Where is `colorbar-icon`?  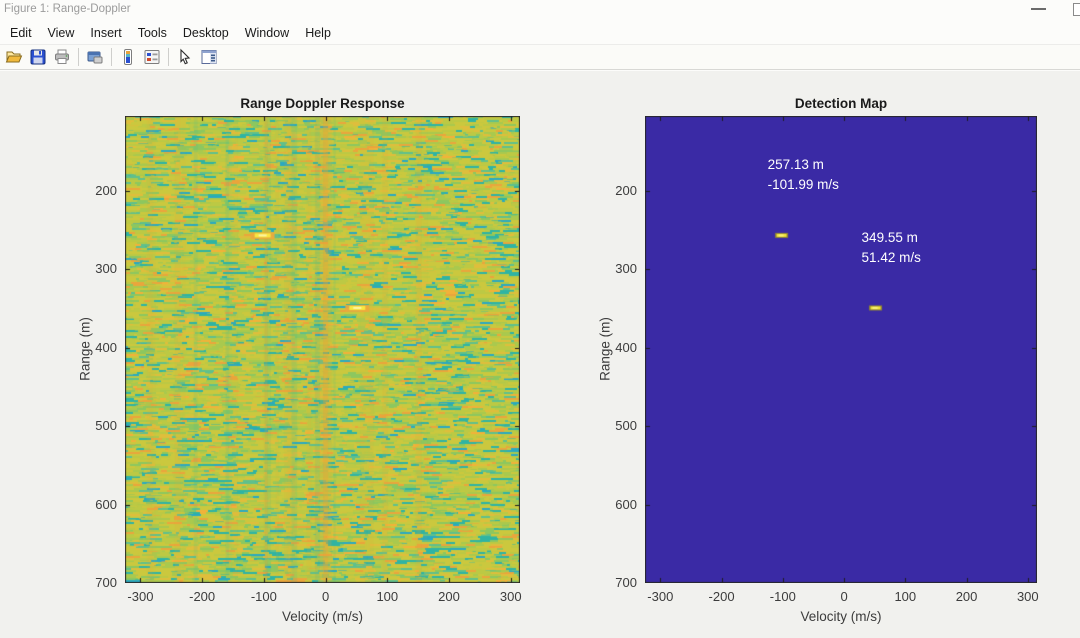
colorbar-icon is located at coordinates (128, 57).